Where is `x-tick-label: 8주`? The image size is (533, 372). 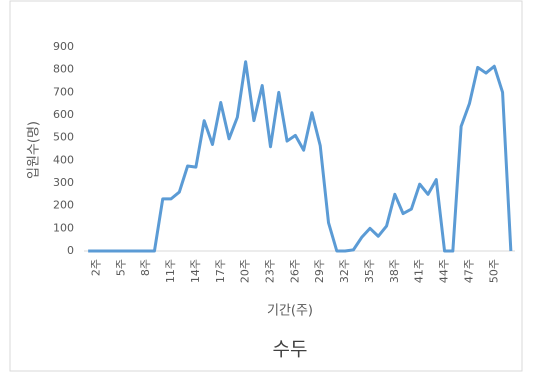
x-tick-label: 8주 is located at coordinates (145, 267).